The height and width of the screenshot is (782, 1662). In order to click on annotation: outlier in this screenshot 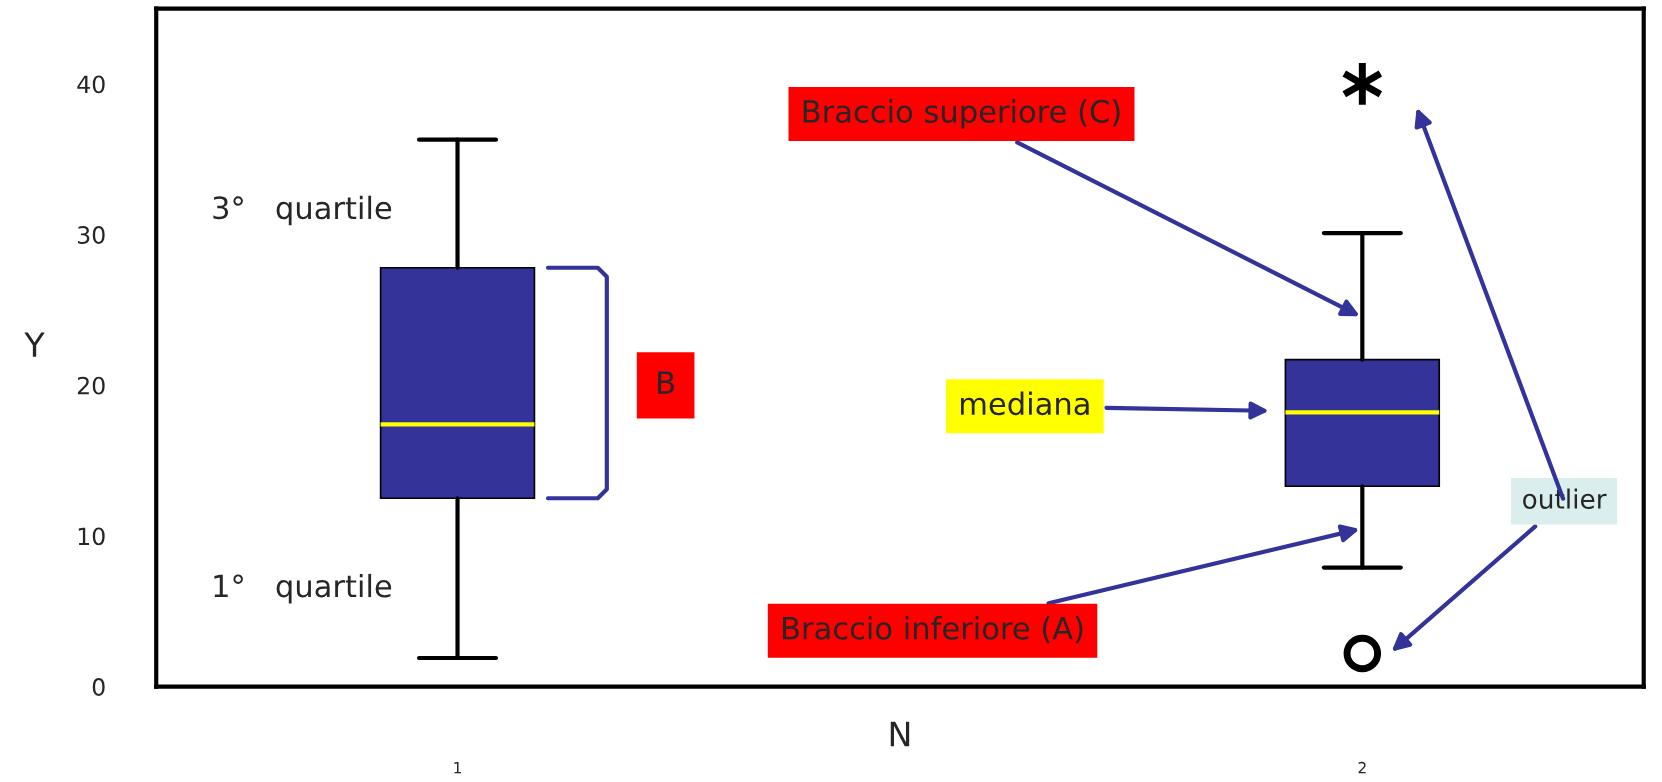, I will do `click(1565, 498)`.